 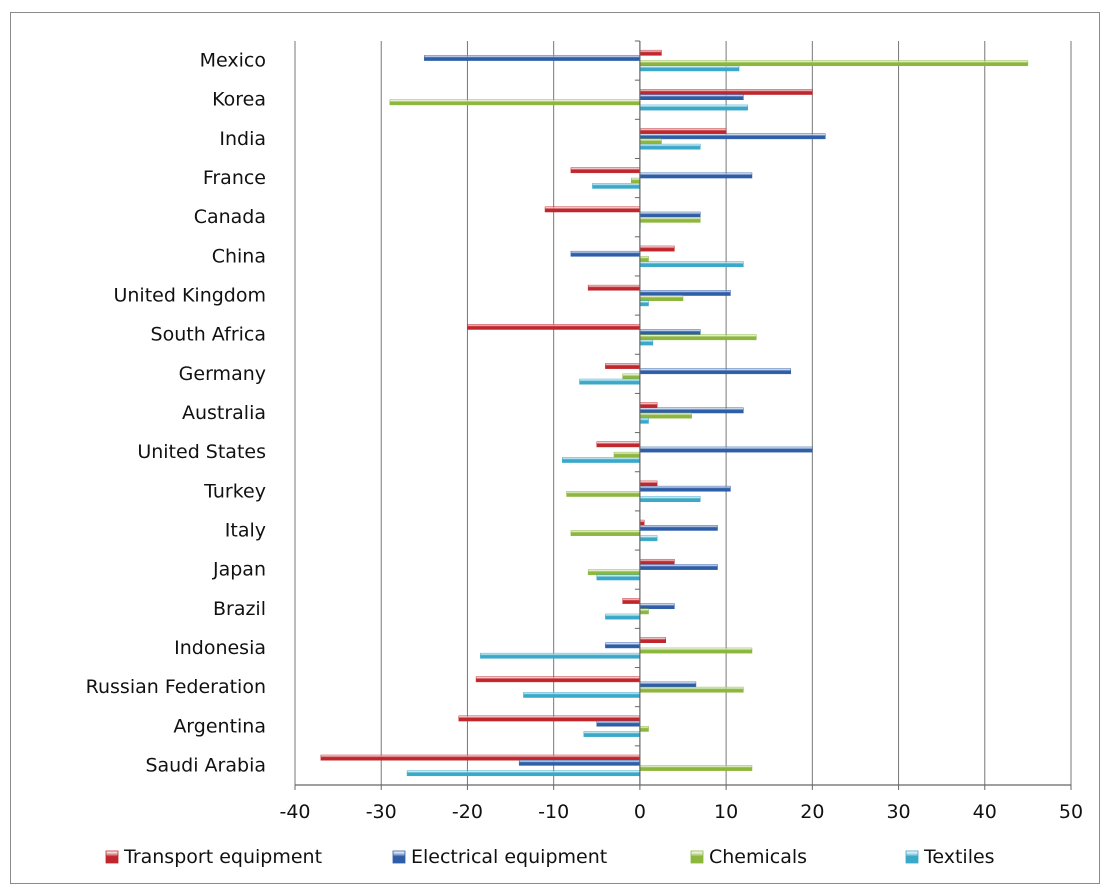 I want to click on category-label: Russian Federation, so click(x=176, y=687).